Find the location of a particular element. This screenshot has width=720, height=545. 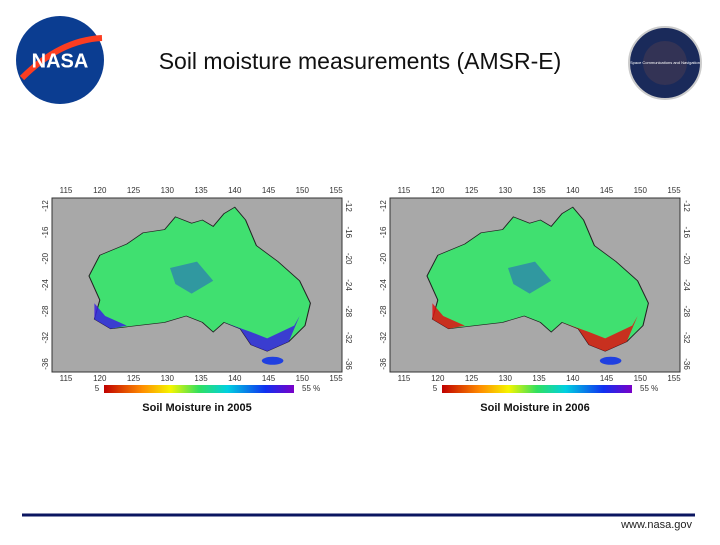

logo-text: Space Communications and Navigation is located at coordinates (665, 62).